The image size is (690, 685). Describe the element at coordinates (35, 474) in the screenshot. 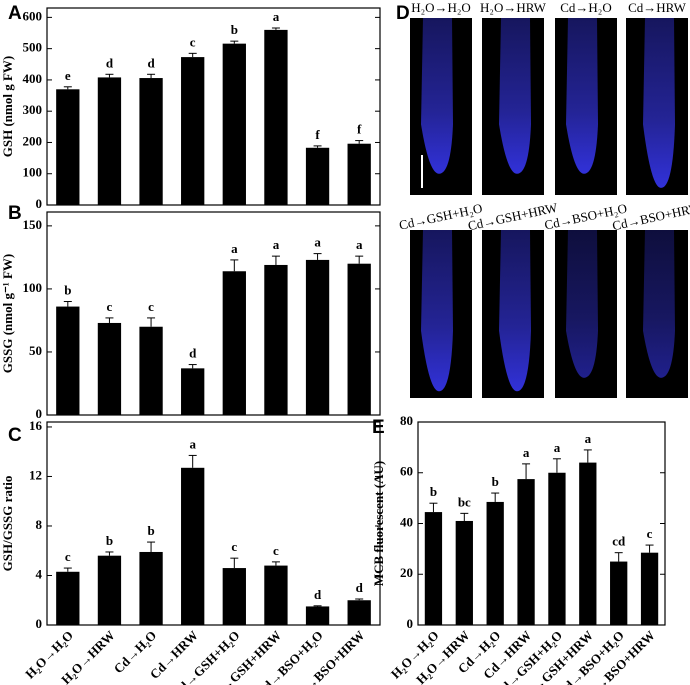

I see `y-tick-label: 12` at that location.